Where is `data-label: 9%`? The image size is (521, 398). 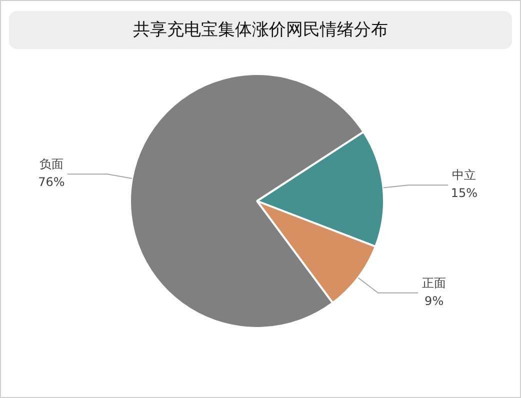 data-label: 9% is located at coordinates (434, 301).